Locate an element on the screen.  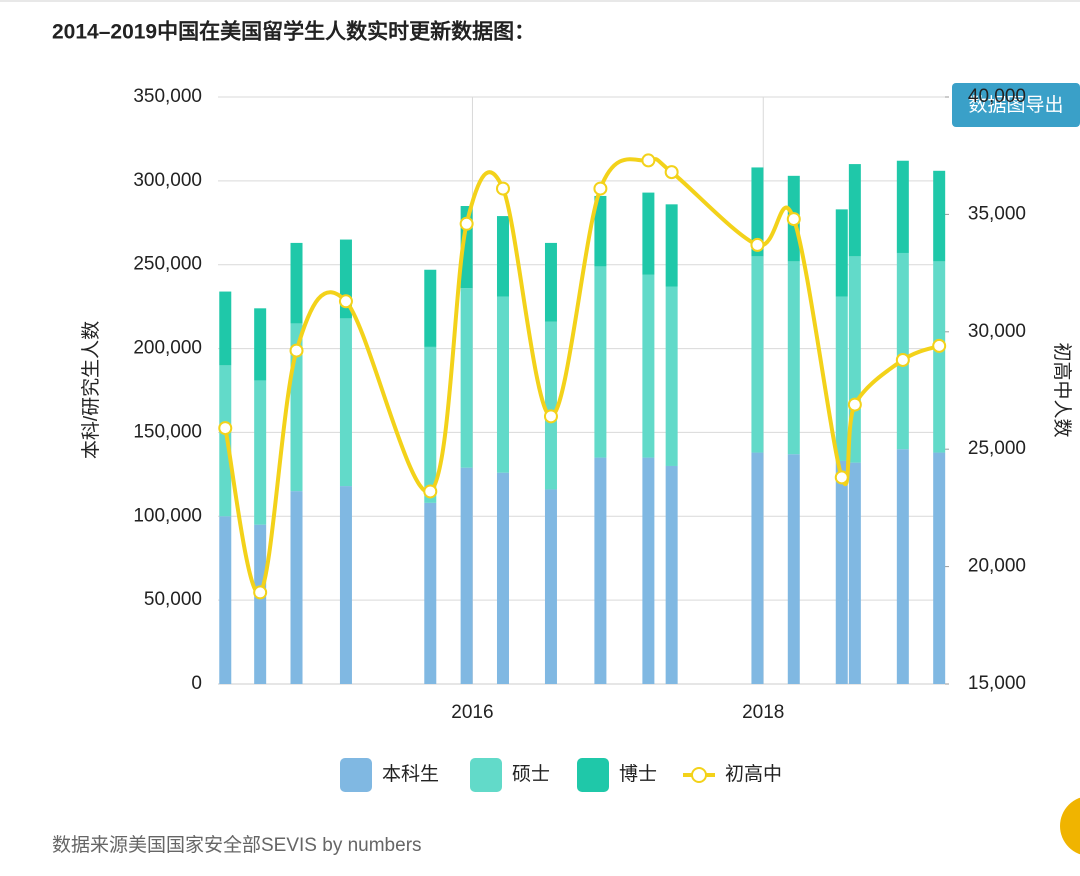
y2-tick-label: 35,000 is located at coordinates (997, 213).